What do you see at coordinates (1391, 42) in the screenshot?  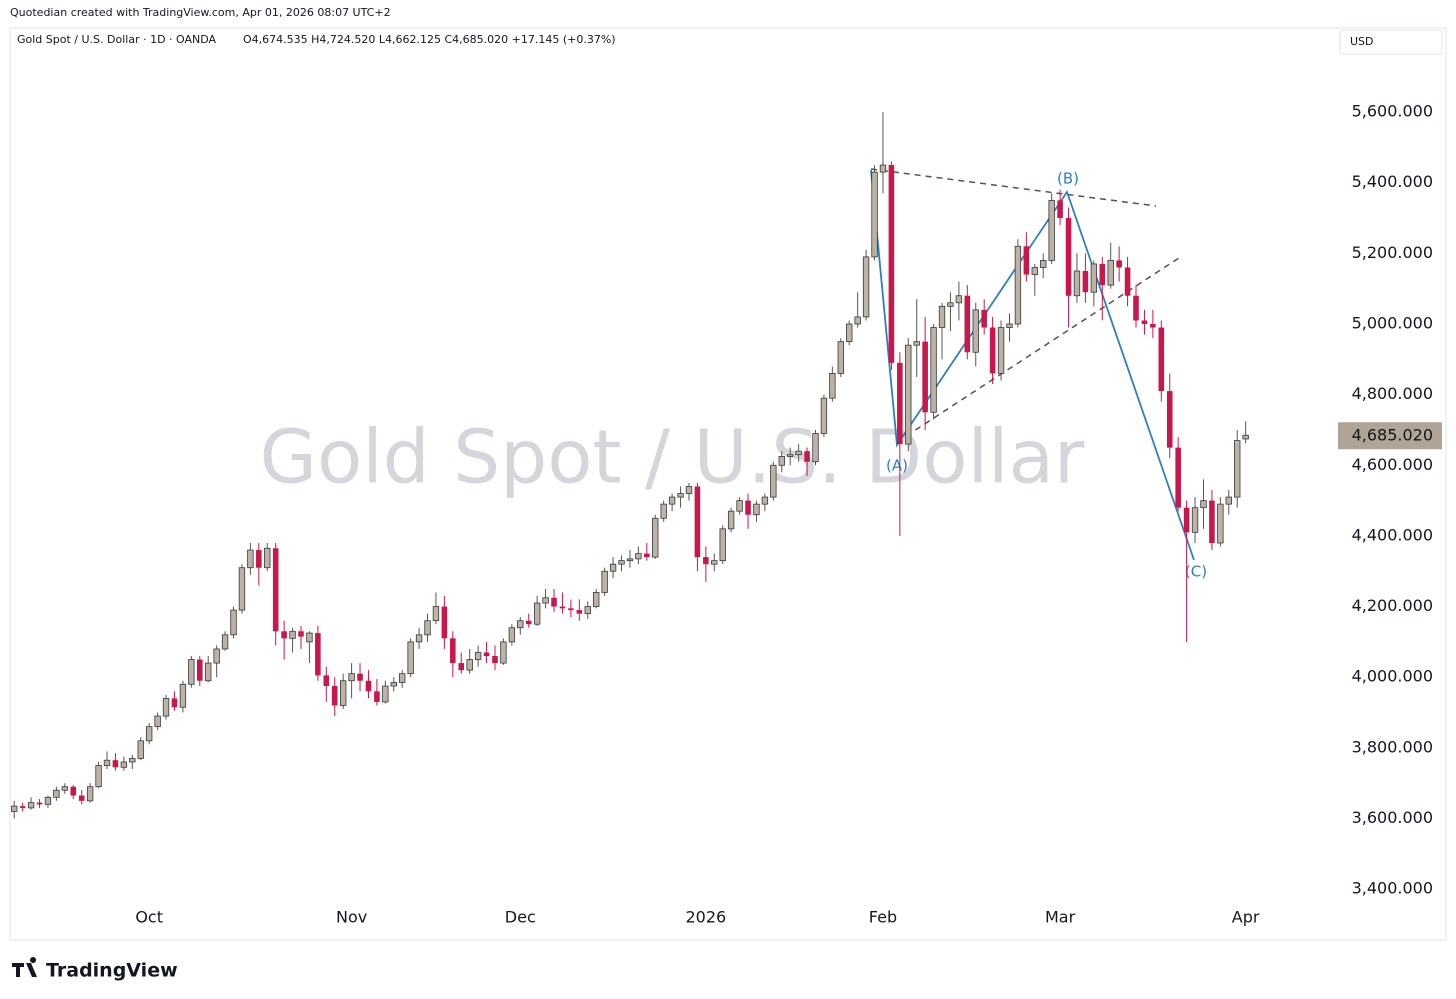 I see `currency-box` at bounding box center [1391, 42].